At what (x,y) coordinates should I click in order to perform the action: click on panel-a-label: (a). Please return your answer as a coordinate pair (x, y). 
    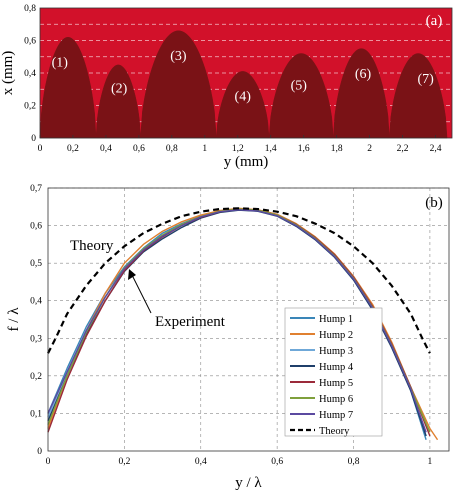
    Looking at the image, I should click on (434, 21).